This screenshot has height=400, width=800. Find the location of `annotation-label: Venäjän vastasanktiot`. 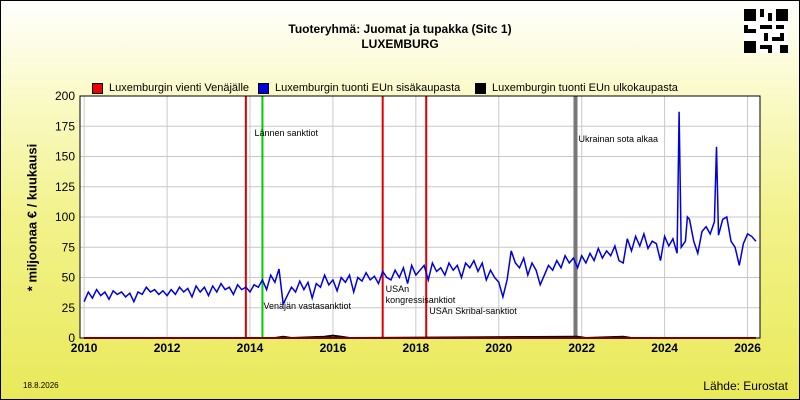

annotation-label: Venäjän vastasanktiot is located at coordinates (307, 306).